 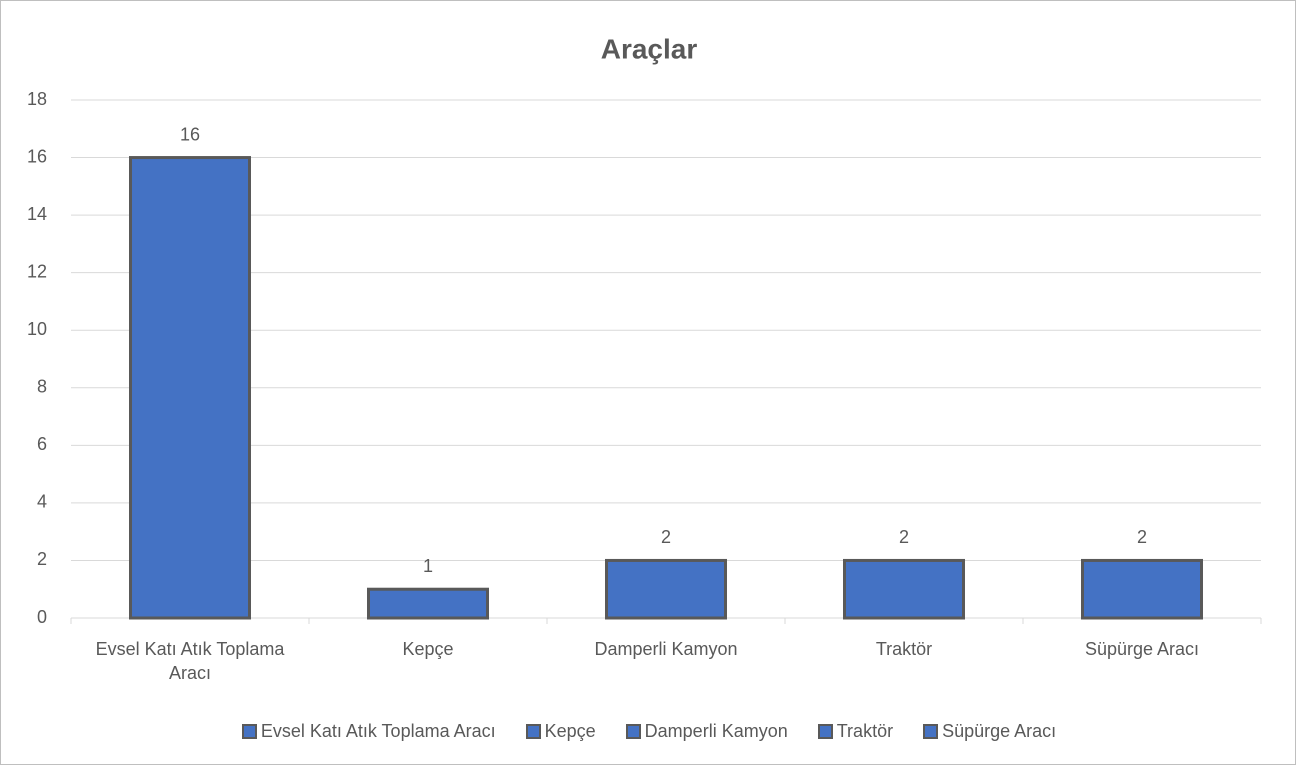 I want to click on y-tick-label: 14, so click(x=37, y=214).